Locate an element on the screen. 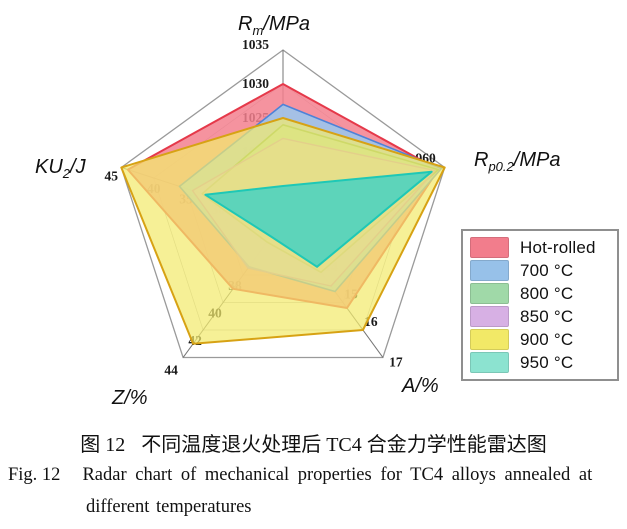 The height and width of the screenshot is (529, 627). legend-label: 850 °C is located at coordinates (547, 316).